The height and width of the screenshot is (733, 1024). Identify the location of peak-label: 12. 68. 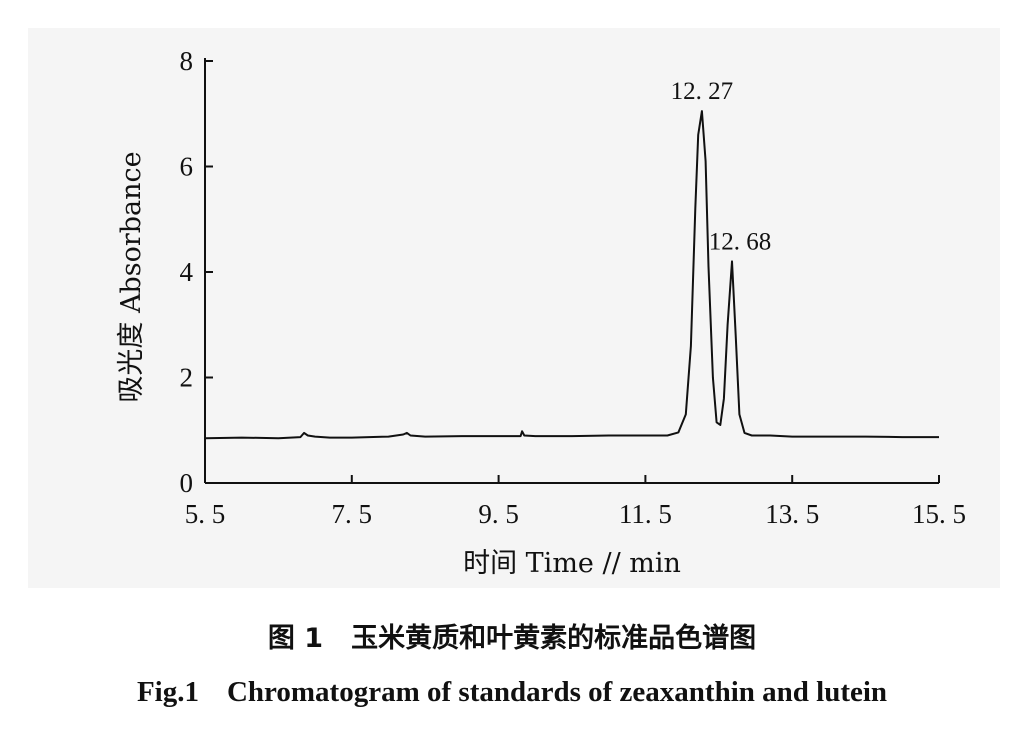
(740, 241).